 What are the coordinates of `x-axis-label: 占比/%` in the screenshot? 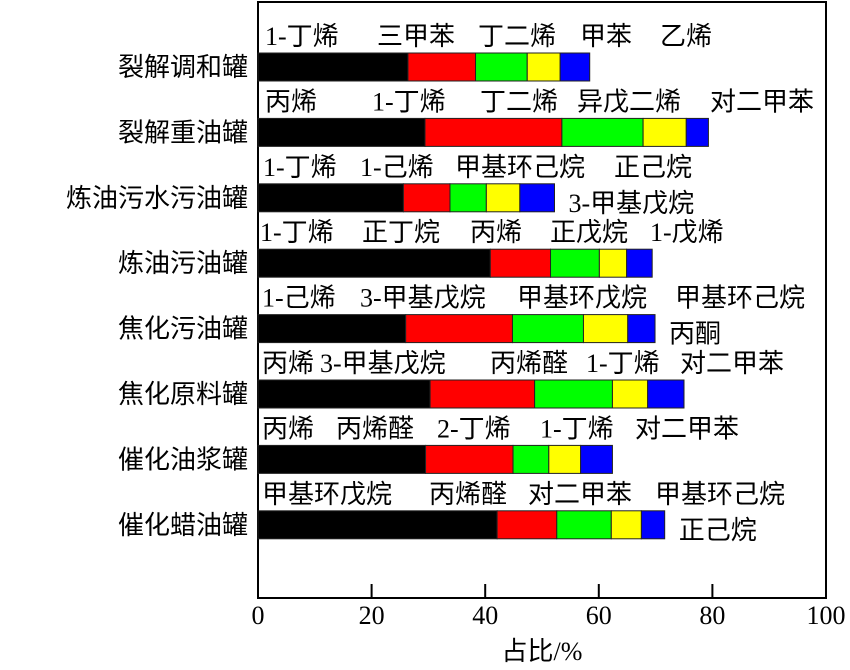 It's located at (542, 651).